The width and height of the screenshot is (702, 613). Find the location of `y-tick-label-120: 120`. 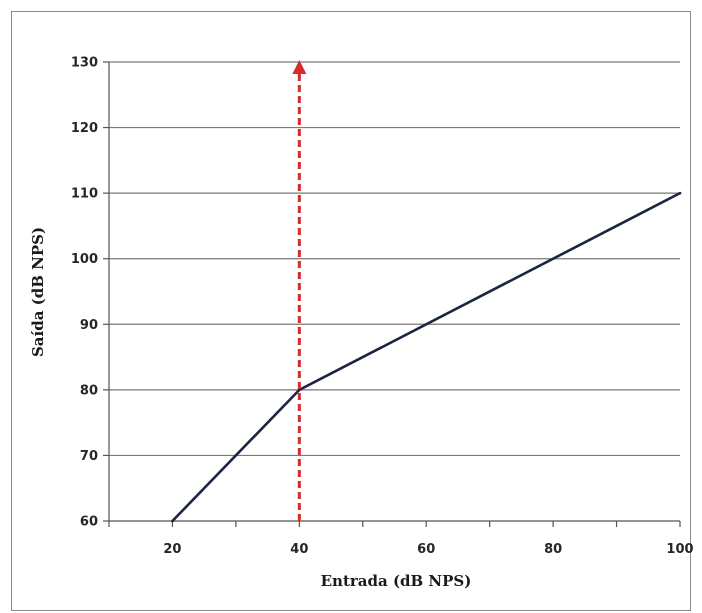

y-tick-label-120: 120 is located at coordinates (84, 128).